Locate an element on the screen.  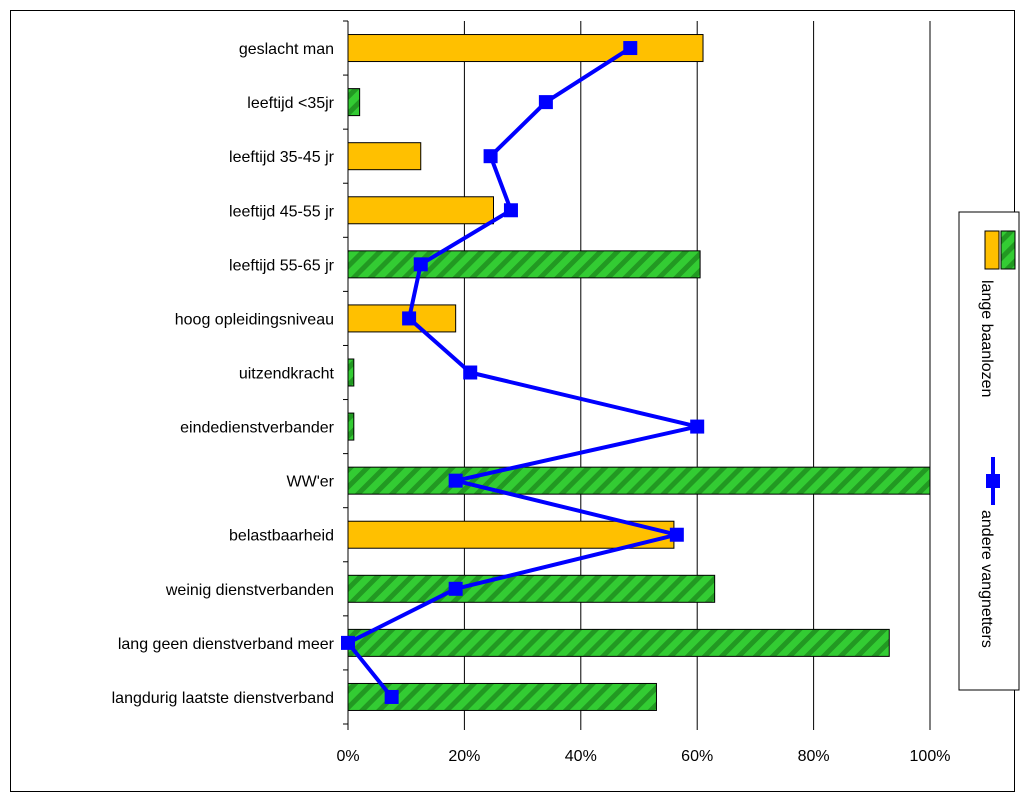
legend-swatch-hatched is located at coordinates (1008, 250).